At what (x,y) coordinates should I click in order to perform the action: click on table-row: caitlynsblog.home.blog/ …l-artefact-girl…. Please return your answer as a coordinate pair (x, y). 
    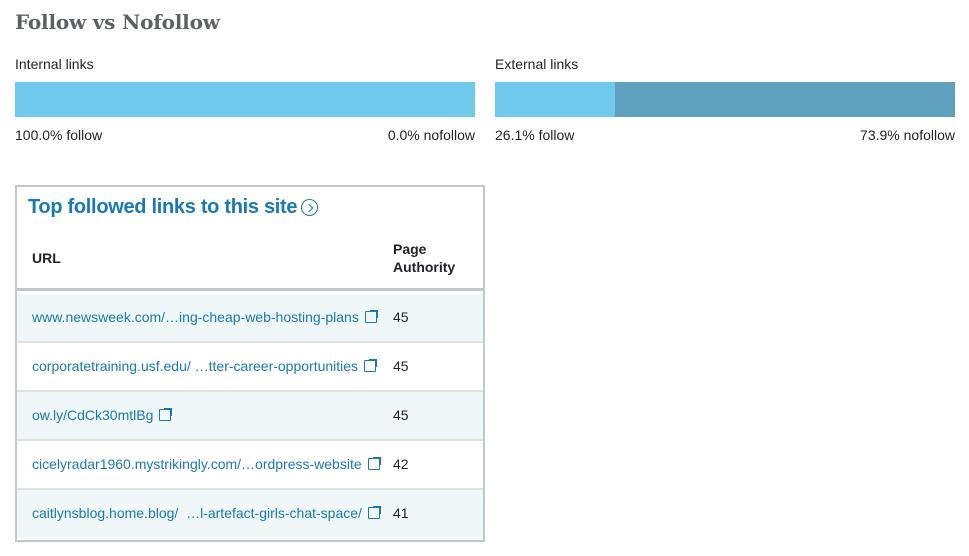
    Looking at the image, I should click on (250, 514).